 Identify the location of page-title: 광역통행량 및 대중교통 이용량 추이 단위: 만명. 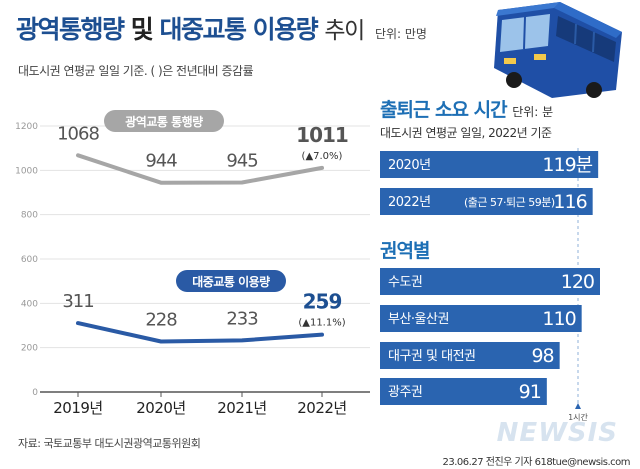
(221, 28).